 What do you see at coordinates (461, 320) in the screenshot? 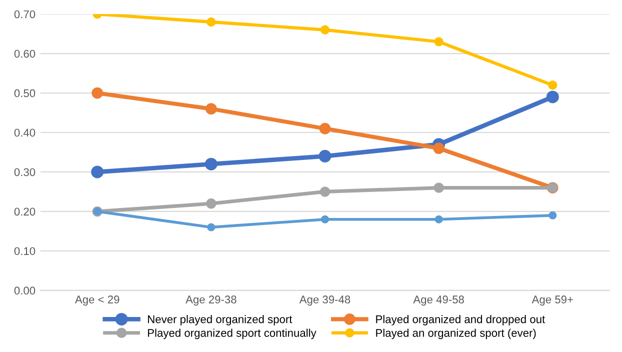
I see `legend-label: Played organized and dropped out` at bounding box center [461, 320].